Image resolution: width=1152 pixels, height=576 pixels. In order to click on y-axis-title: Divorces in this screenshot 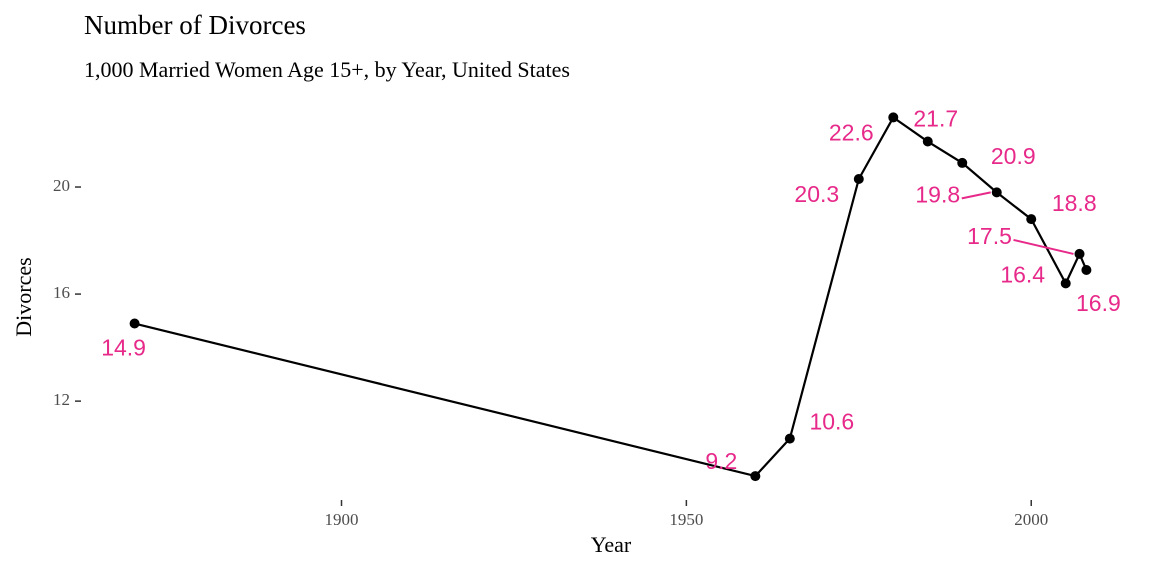, I will do `click(23, 296)`.